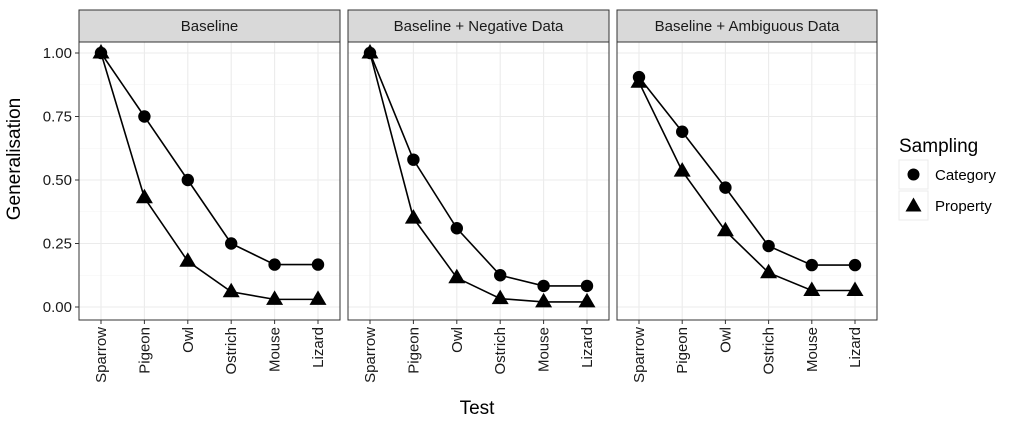 Image resolution: width=1012 pixels, height=421 pixels. Describe the element at coordinates (963, 206) in the screenshot. I see `legend-label-property: Property` at that location.